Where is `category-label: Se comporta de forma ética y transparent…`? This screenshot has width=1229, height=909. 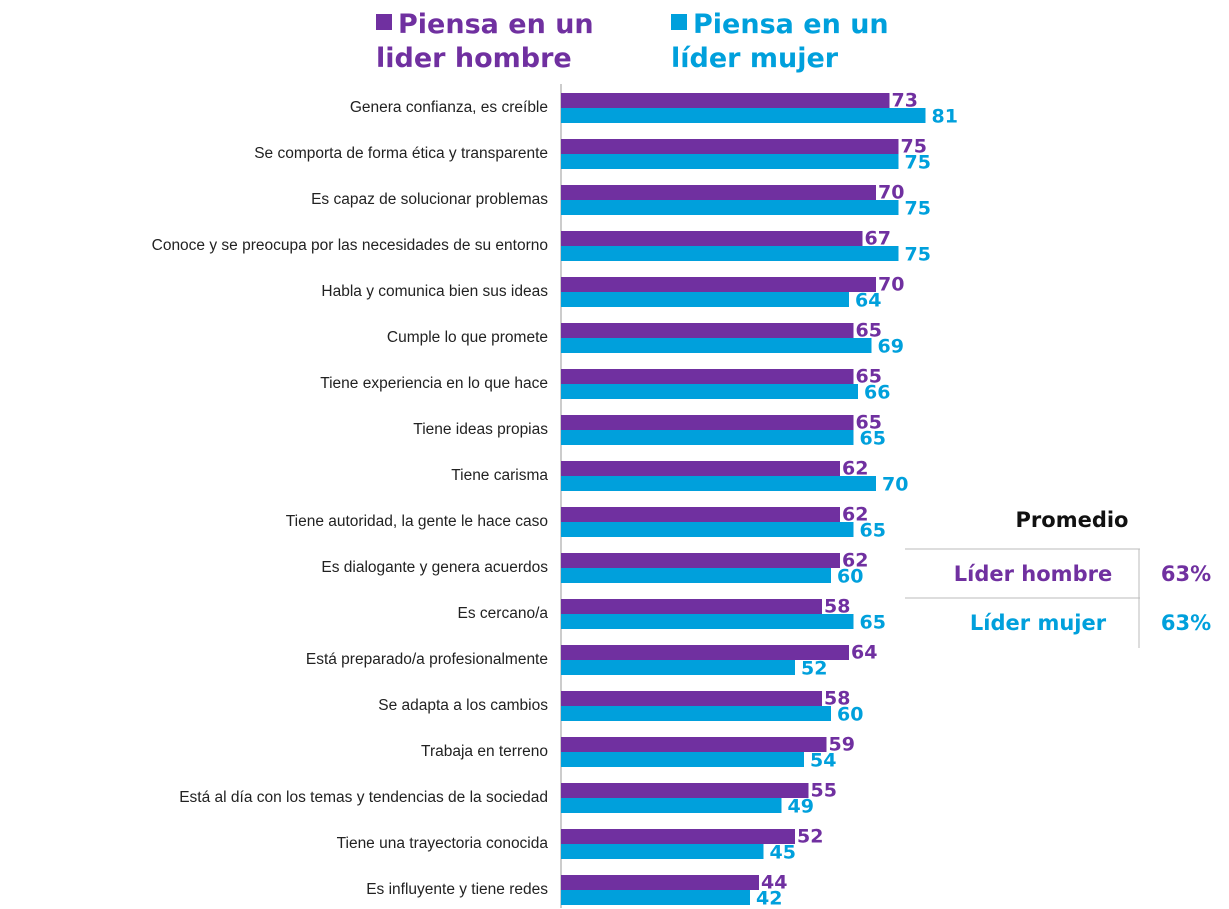 category-label: Se comporta de forma ética y transparent… is located at coordinates (401, 153).